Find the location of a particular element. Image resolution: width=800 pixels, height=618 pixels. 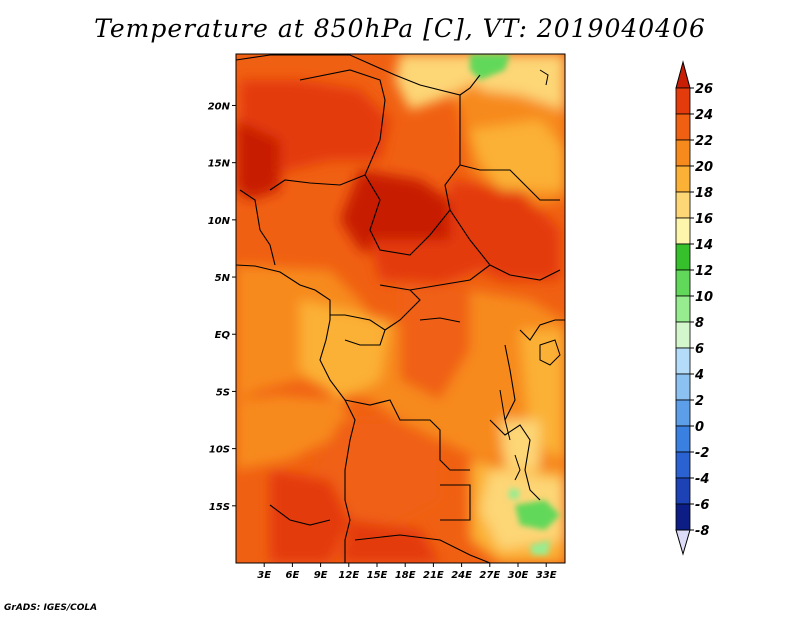

lon-tick-label: 6E is located at coordinates (293, 575).